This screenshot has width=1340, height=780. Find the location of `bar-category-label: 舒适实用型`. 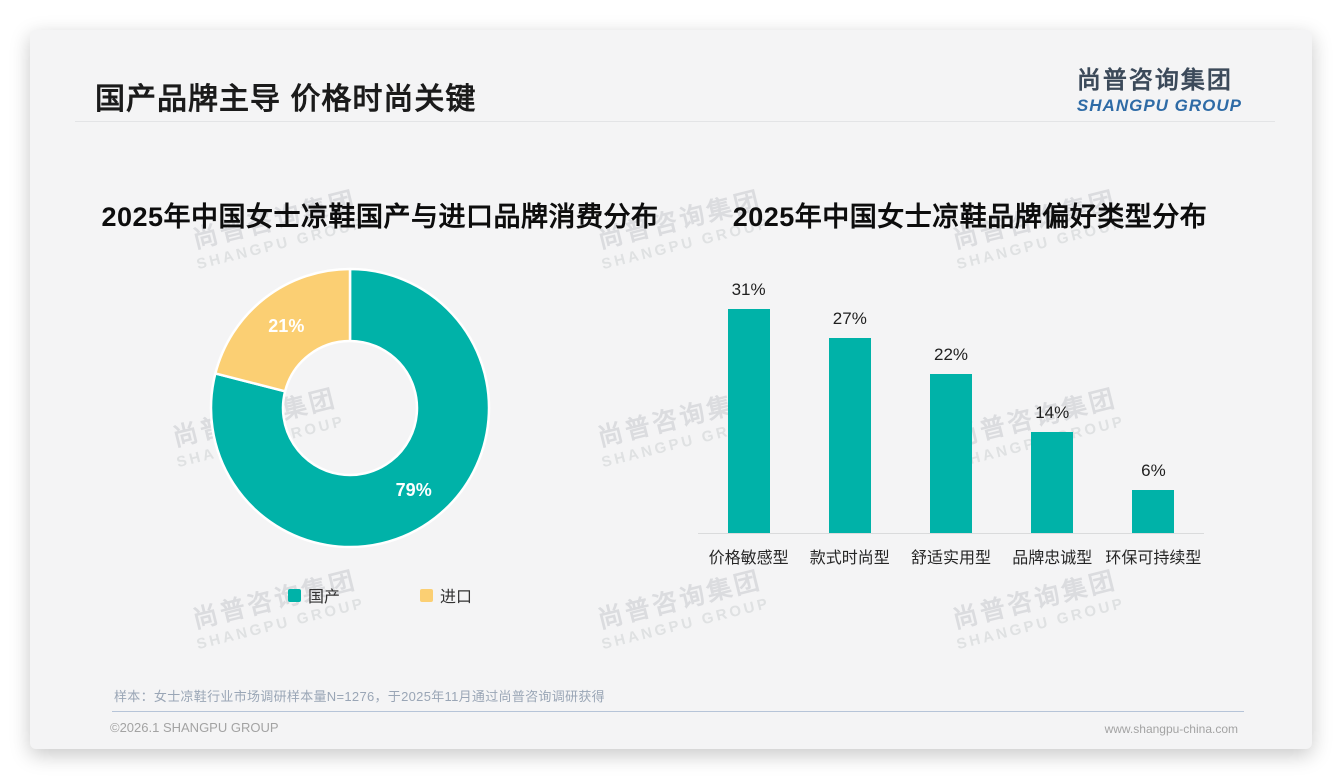

bar-category-label: 舒适实用型 is located at coordinates (951, 558).